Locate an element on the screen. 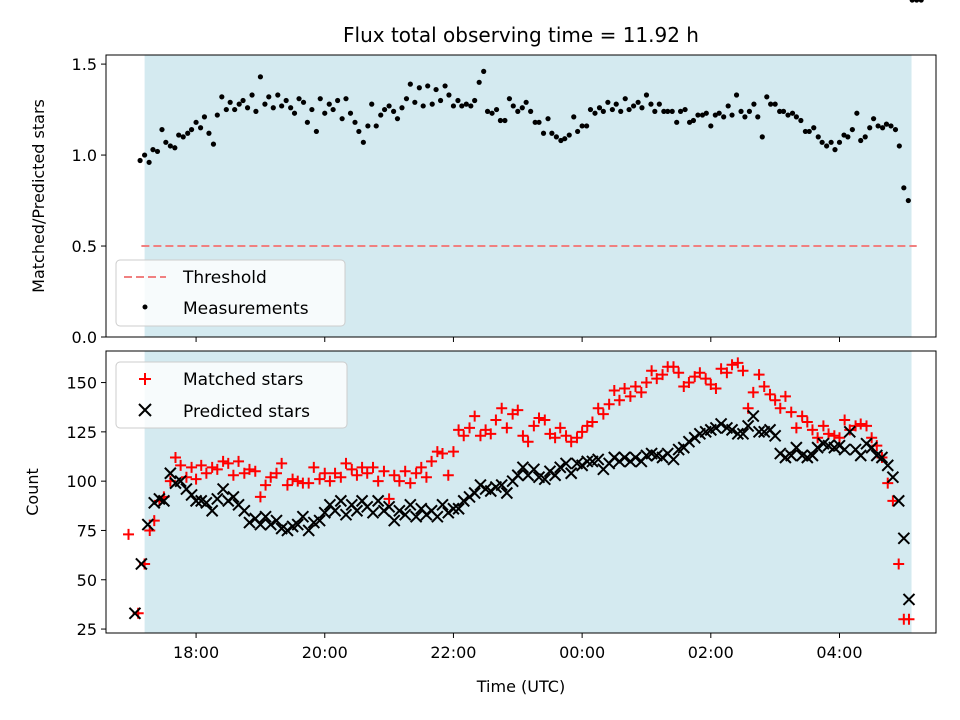 Image resolution: width=960 pixels, height=720 pixels. bottom-legend: Matched stars Predicted stars is located at coordinates (231, 395).